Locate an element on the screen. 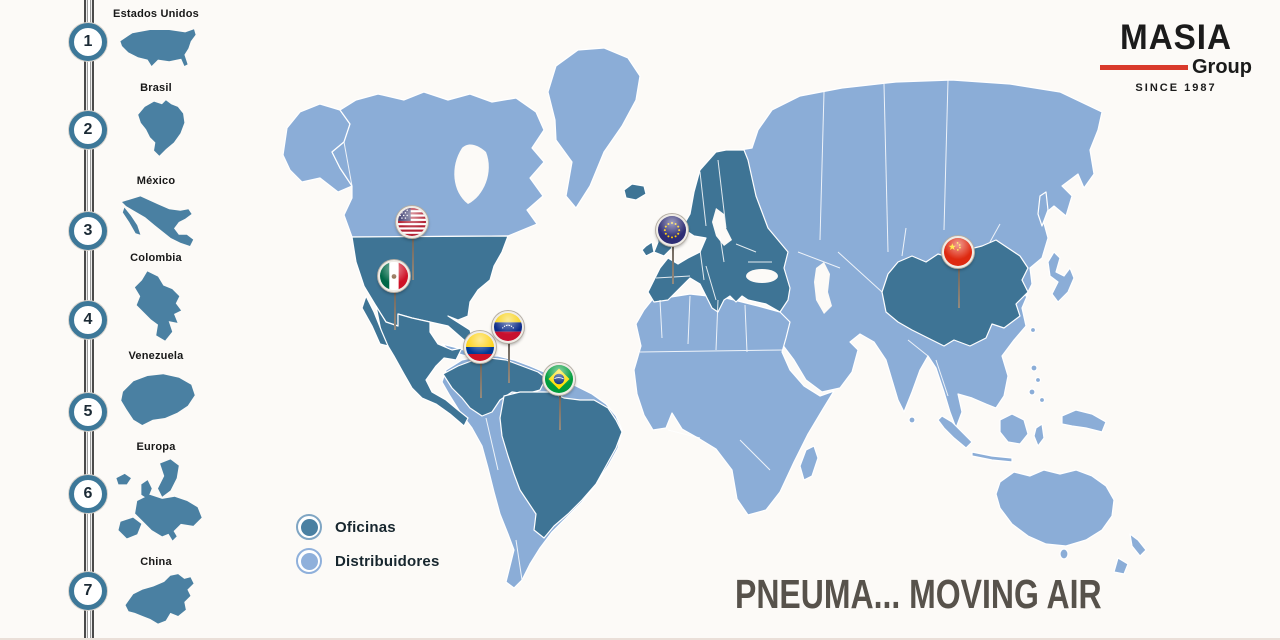 The image size is (1280, 640). venezuela-flag-icon is located at coordinates (508, 327).